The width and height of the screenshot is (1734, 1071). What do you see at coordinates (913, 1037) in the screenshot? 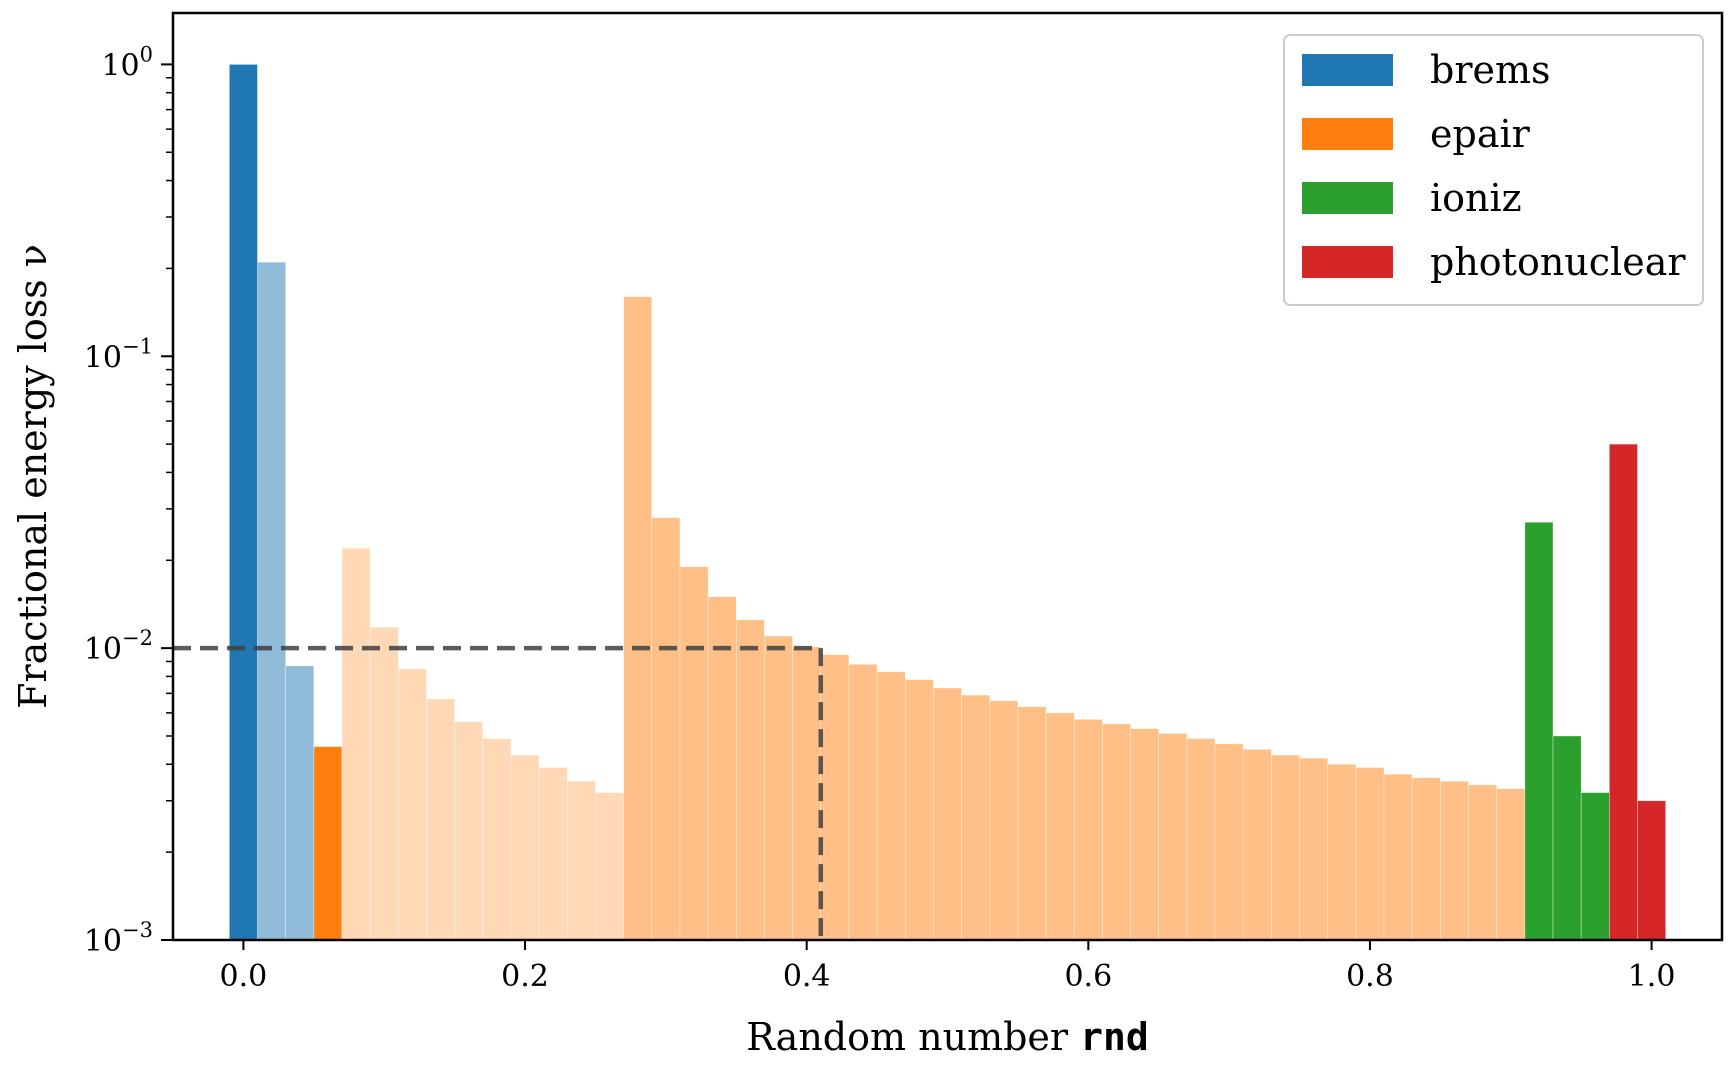
I see `x-axis-label-text: Random number` at bounding box center [913, 1037].